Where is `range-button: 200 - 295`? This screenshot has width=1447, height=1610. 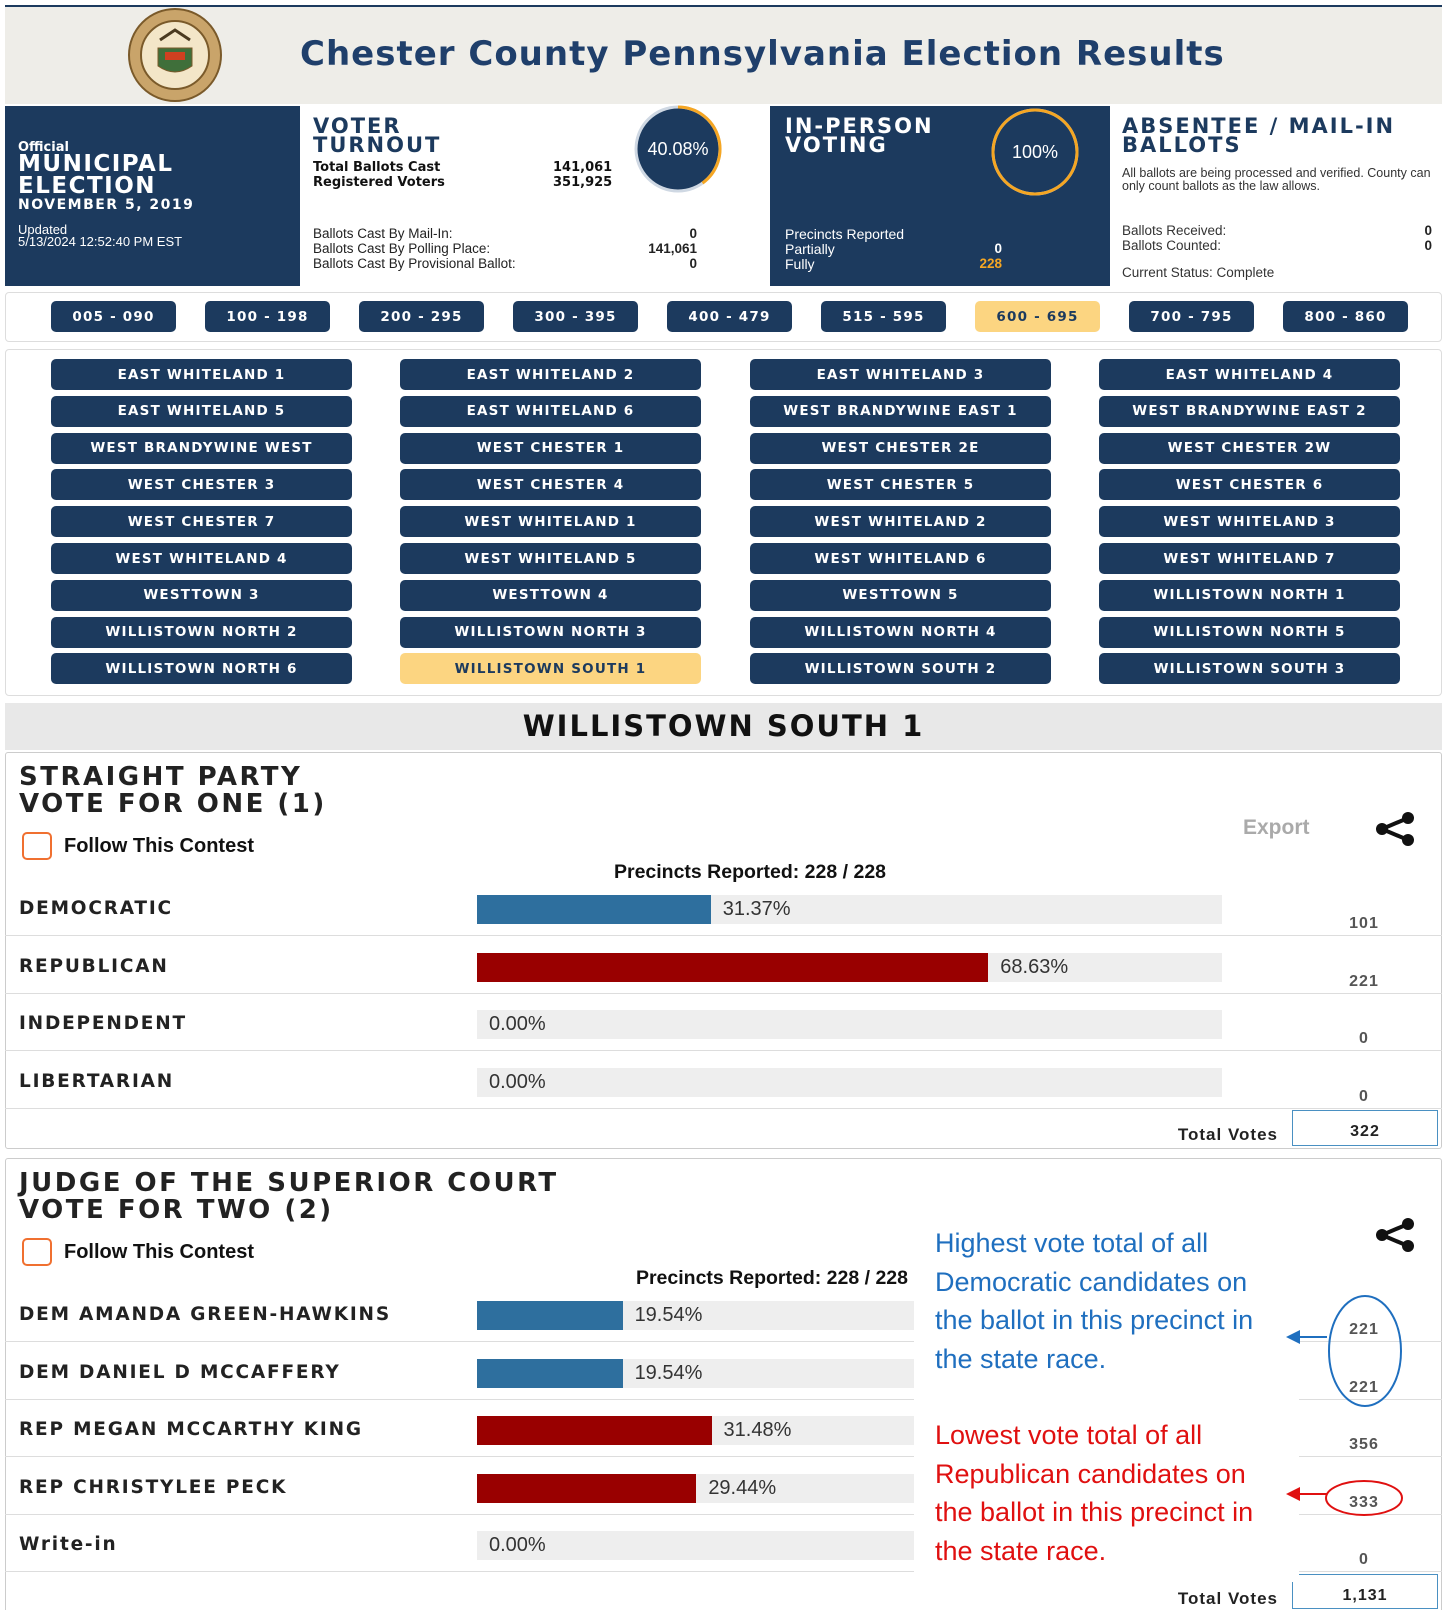
range-button: 200 - 295 is located at coordinates (421, 316).